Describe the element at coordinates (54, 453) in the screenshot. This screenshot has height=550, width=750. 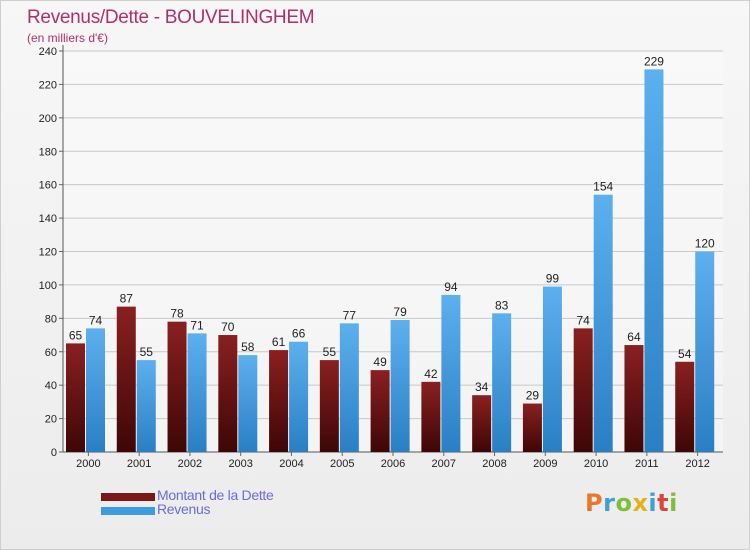
I see `y-tick-label: 0` at that location.